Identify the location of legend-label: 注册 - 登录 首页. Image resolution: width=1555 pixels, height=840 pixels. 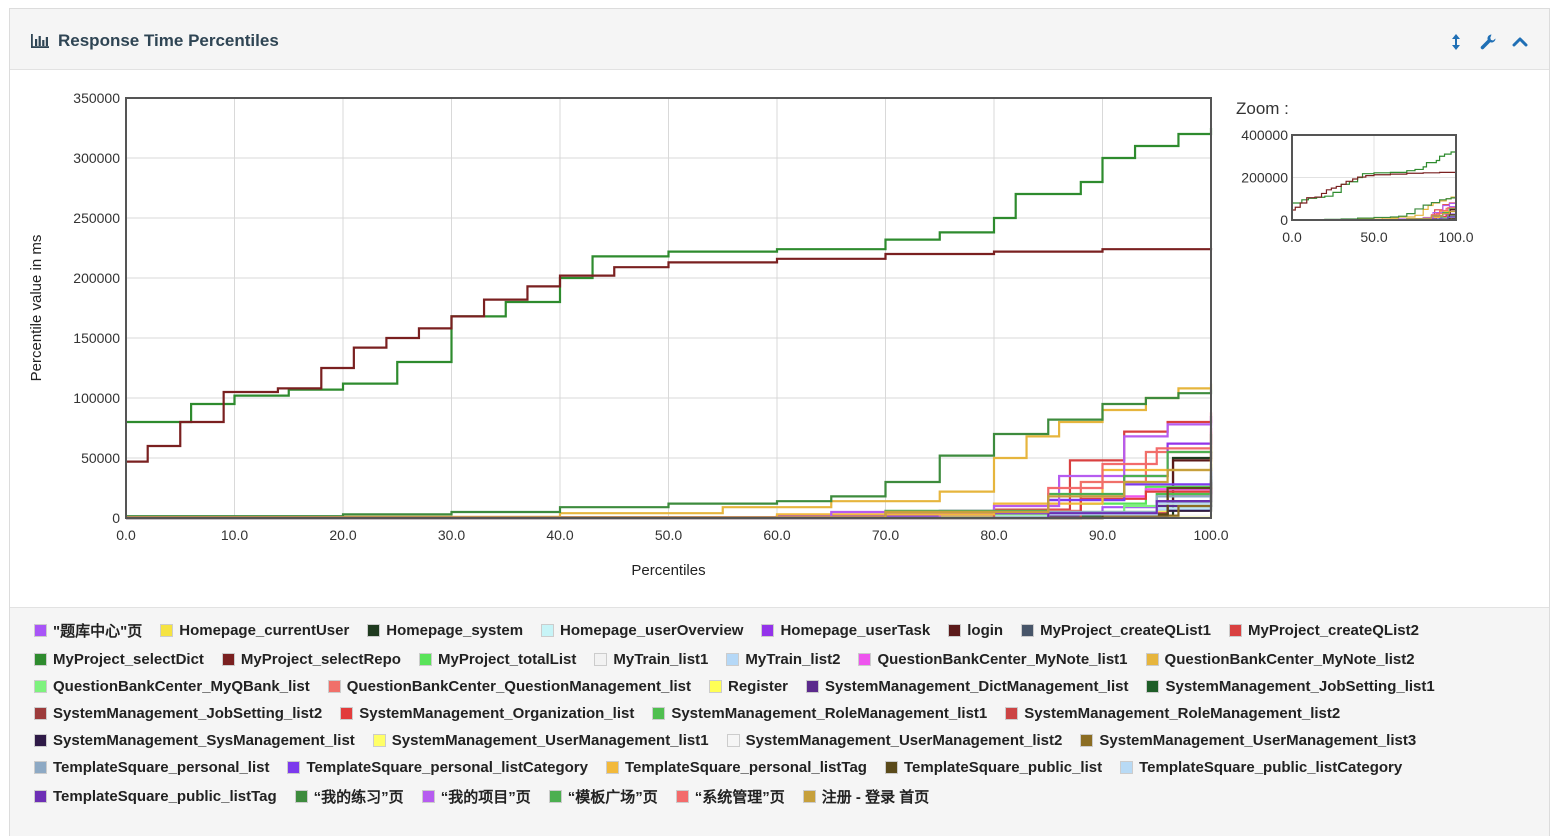
(875, 797).